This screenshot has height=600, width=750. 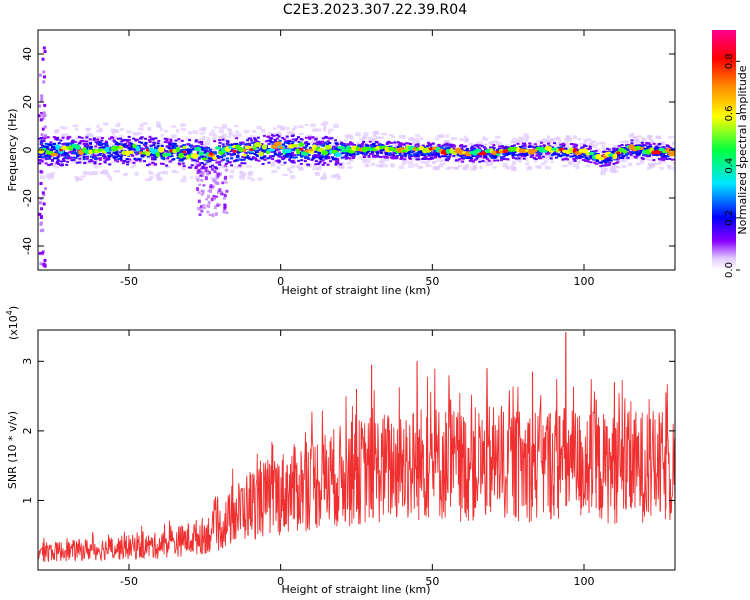 I want to click on colorbar-label: Normalized spectral amplitude, so click(x=742, y=149).